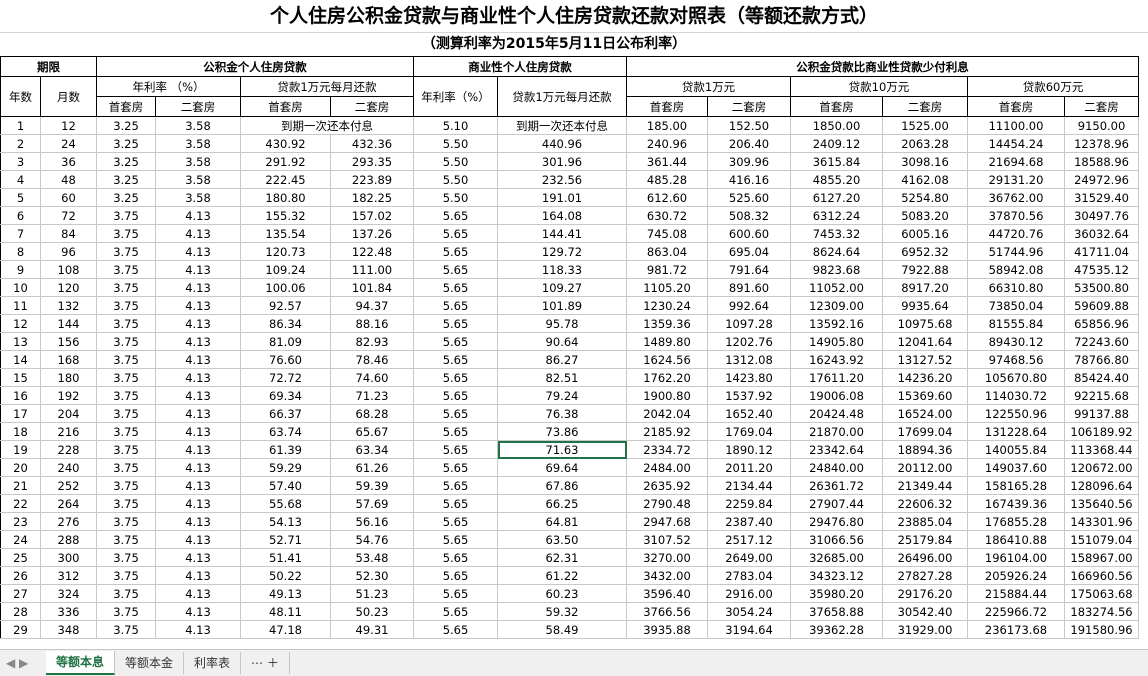 The height and width of the screenshot is (676, 1148). What do you see at coordinates (667, 431) in the screenshot?
I see `cell: 2185.92` at bounding box center [667, 431].